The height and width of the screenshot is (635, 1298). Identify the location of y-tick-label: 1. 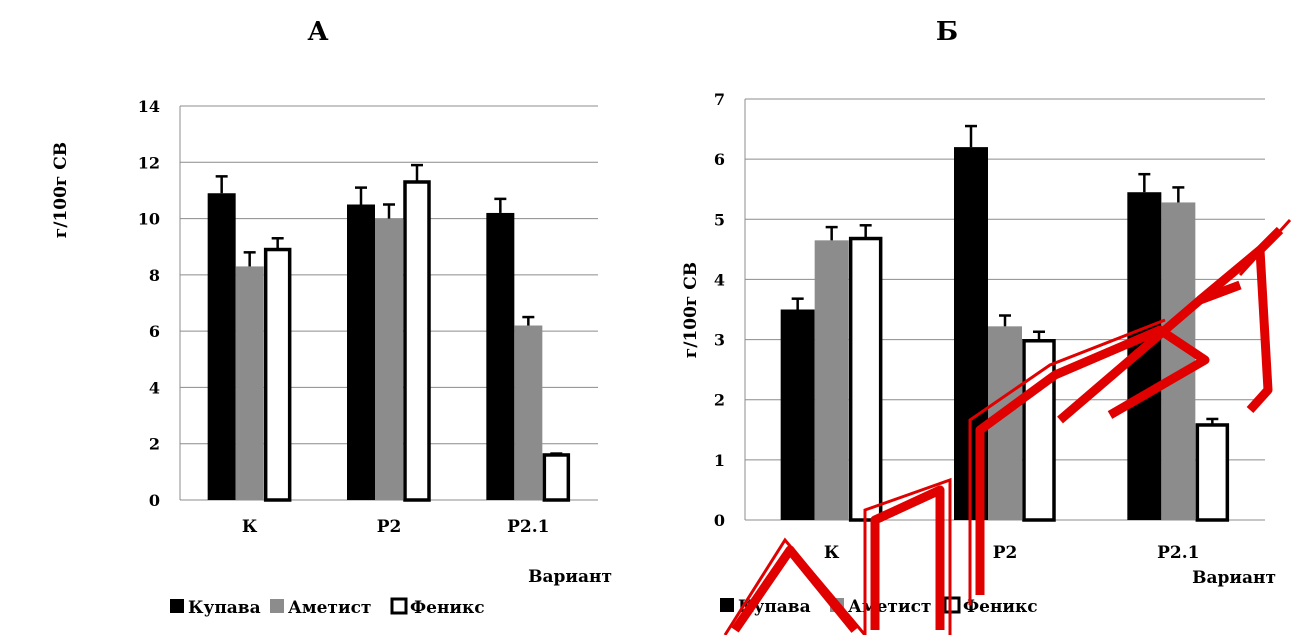
(719, 460).